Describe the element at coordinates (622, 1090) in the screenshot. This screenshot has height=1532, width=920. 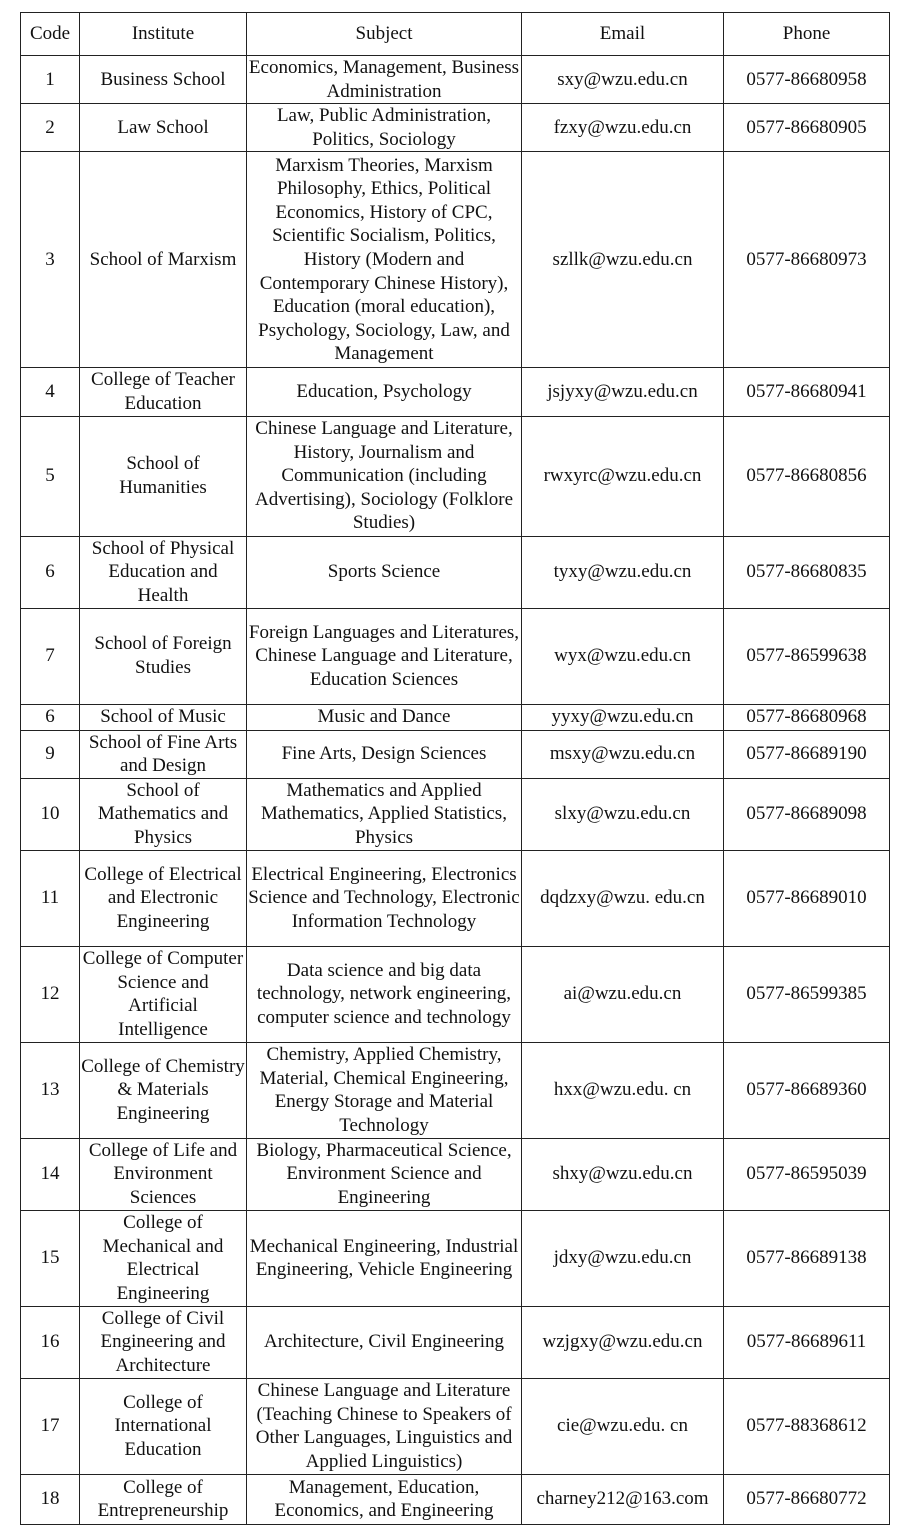
I see `cell-email: hxx@wzu.edu. cn` at that location.